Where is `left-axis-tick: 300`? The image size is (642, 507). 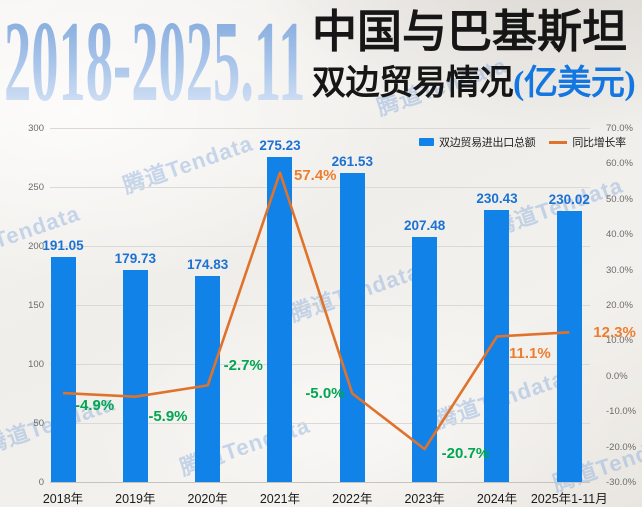
left-axis-tick: 300 is located at coordinates (36, 128).